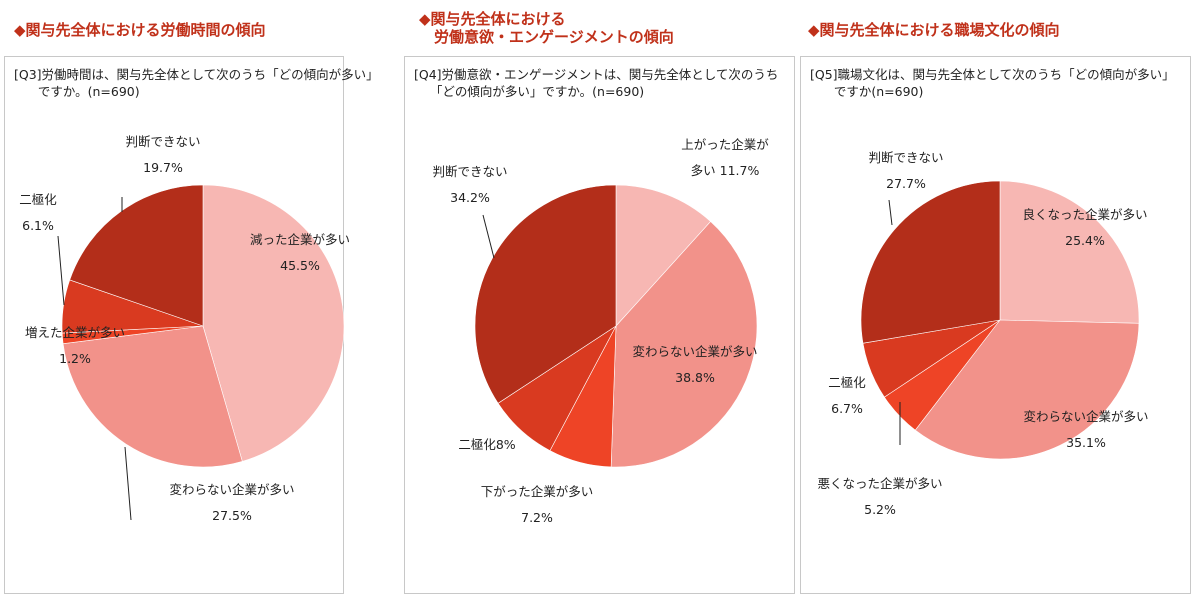 The width and height of the screenshot is (1196, 602). What do you see at coordinates (546, 28) in the screenshot?
I see `chart-title-q4: ◆関与先全体における 労働意欲・エンゲージメントの傾向` at bounding box center [546, 28].